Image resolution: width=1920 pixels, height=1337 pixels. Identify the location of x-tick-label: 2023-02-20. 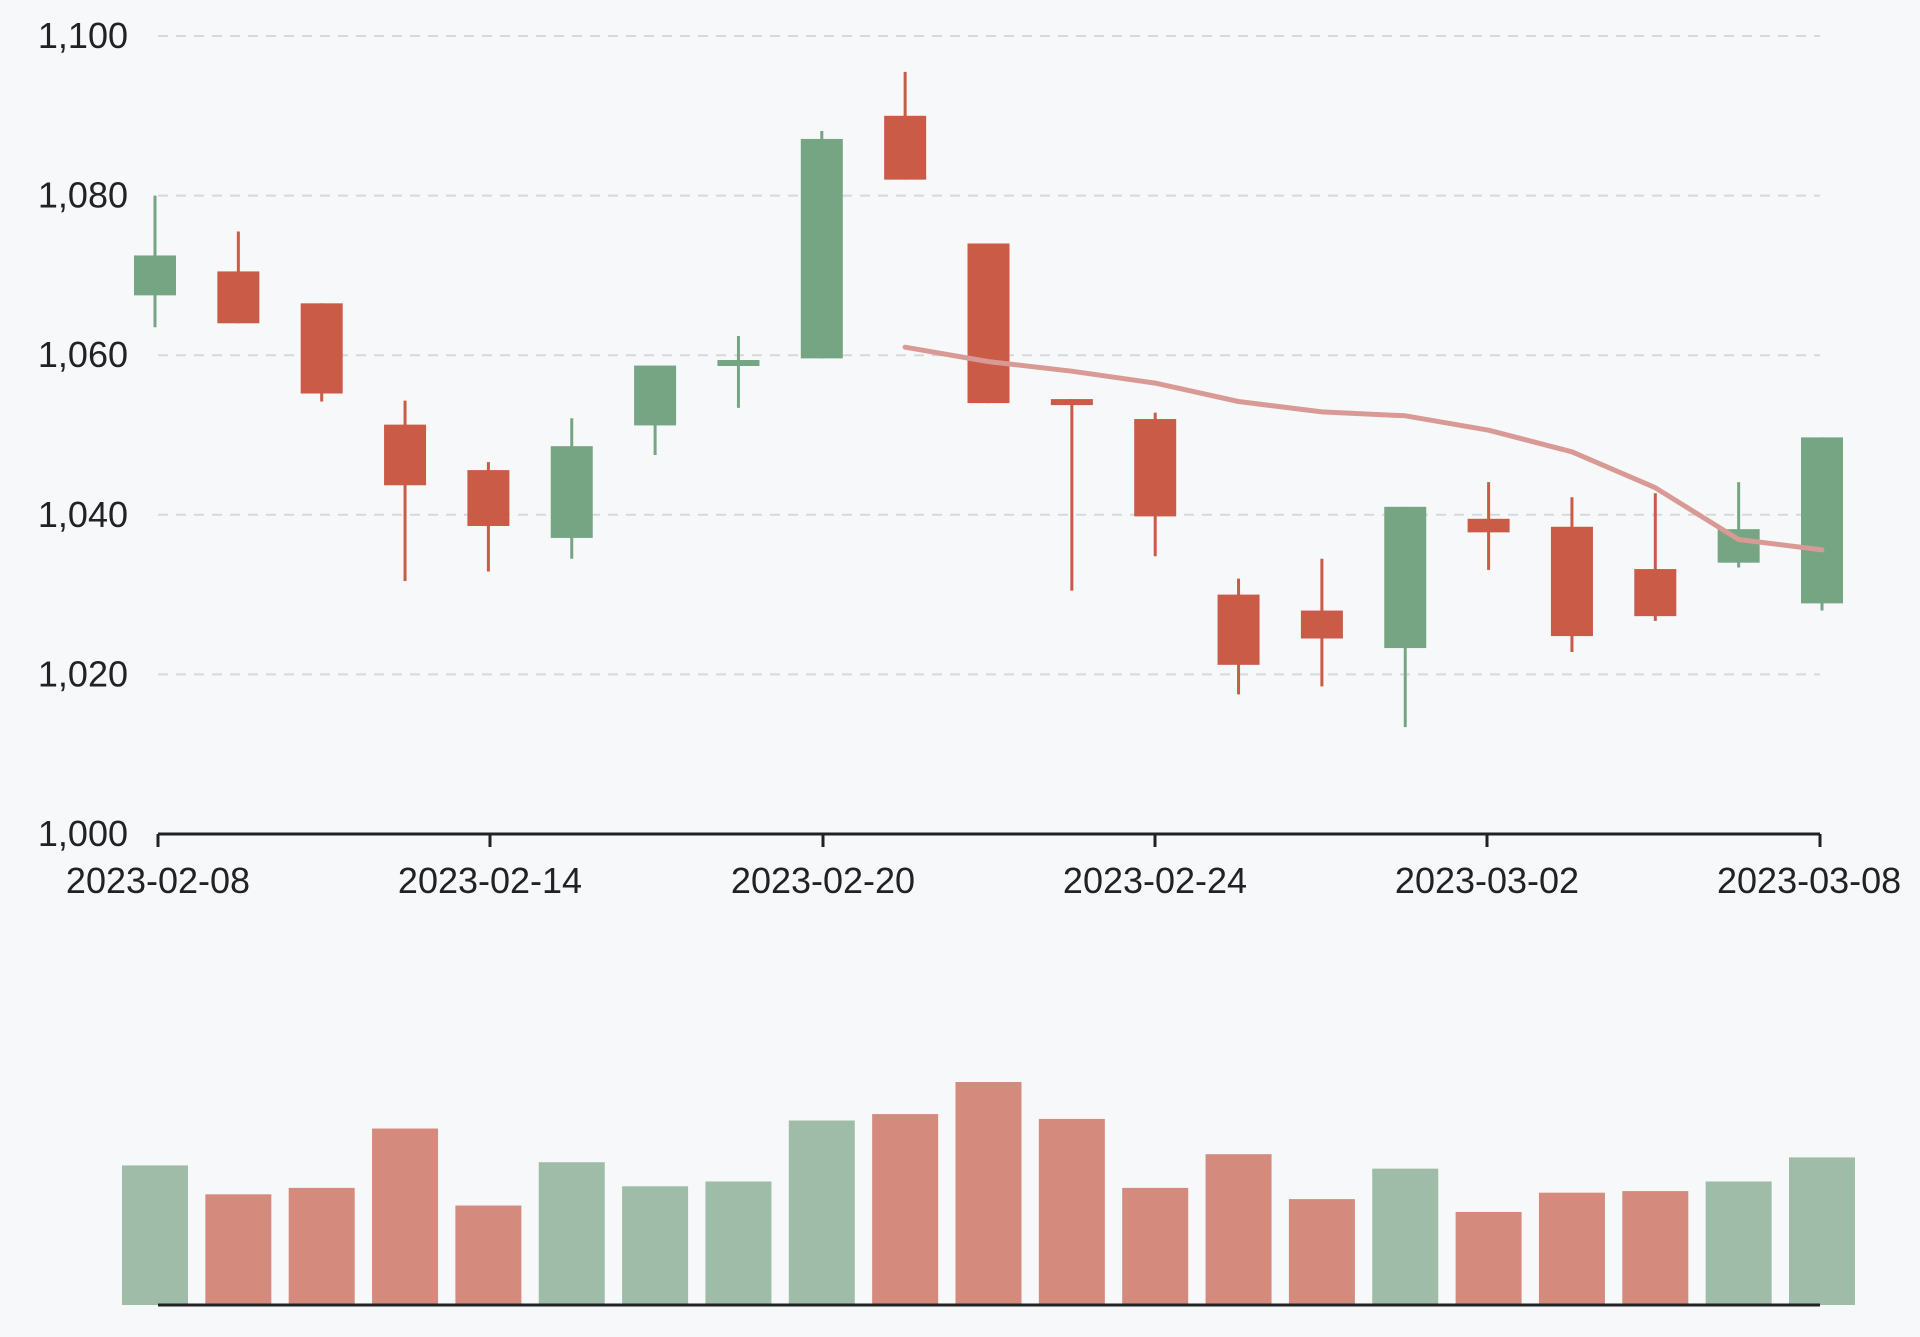
(823, 880).